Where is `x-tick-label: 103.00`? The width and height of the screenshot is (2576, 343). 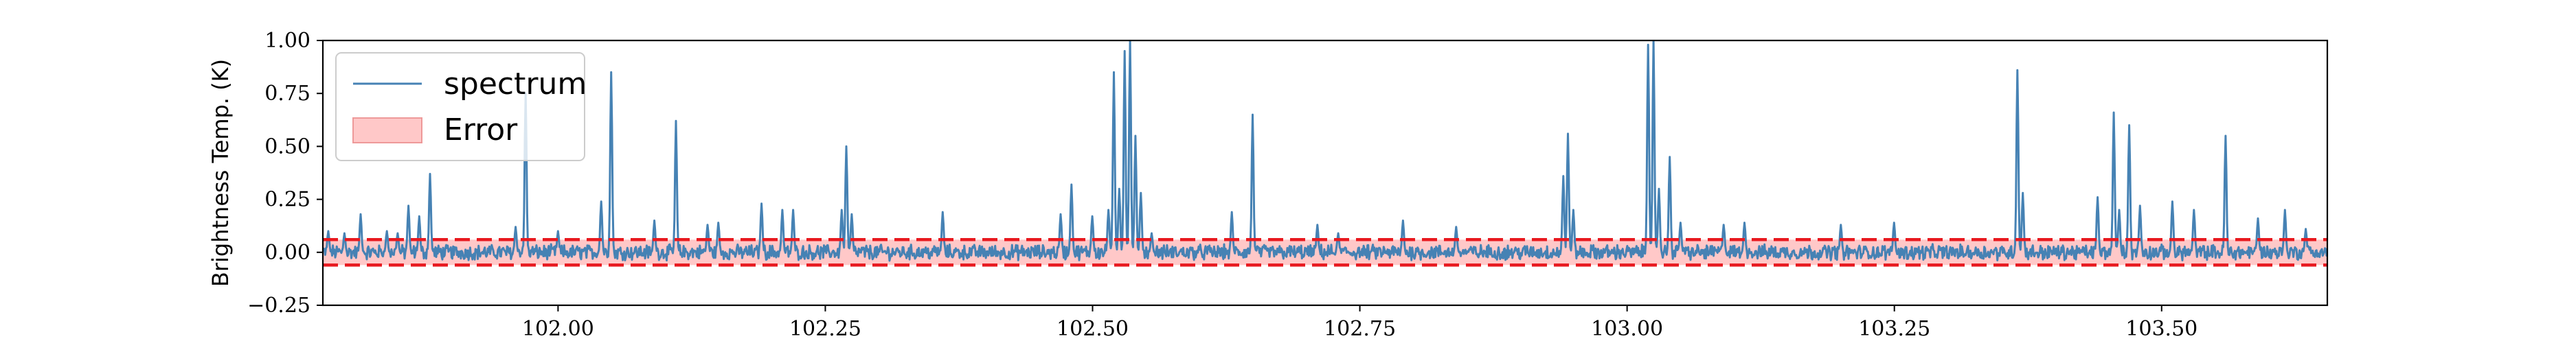
x-tick-label: 103.00 is located at coordinates (1627, 329).